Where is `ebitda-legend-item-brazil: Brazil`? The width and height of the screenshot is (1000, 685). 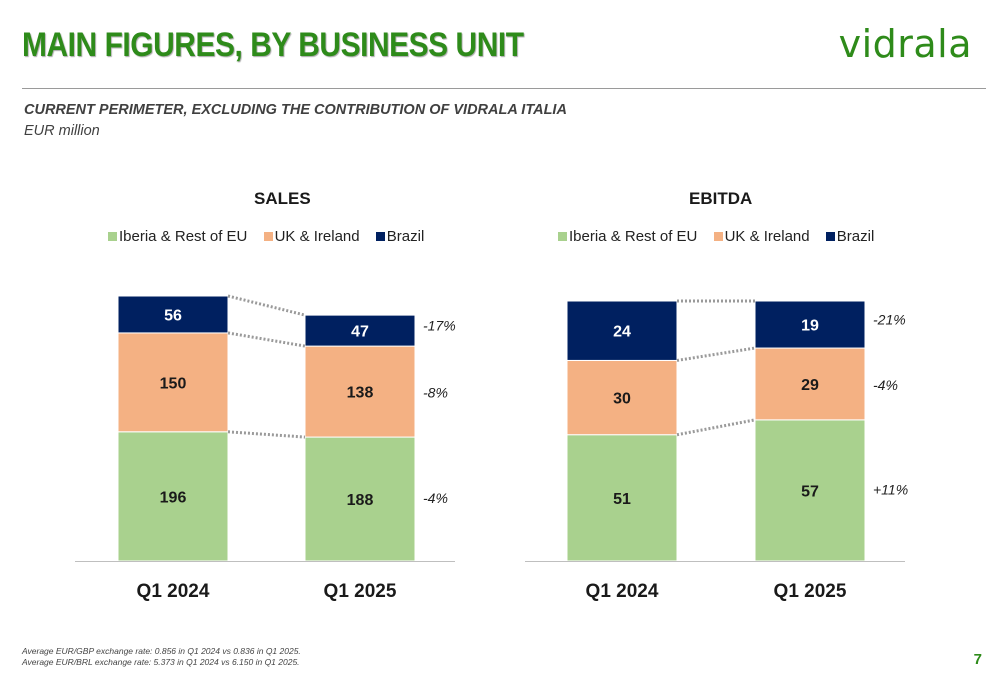 ebitda-legend-item-brazil: Brazil is located at coordinates (850, 236).